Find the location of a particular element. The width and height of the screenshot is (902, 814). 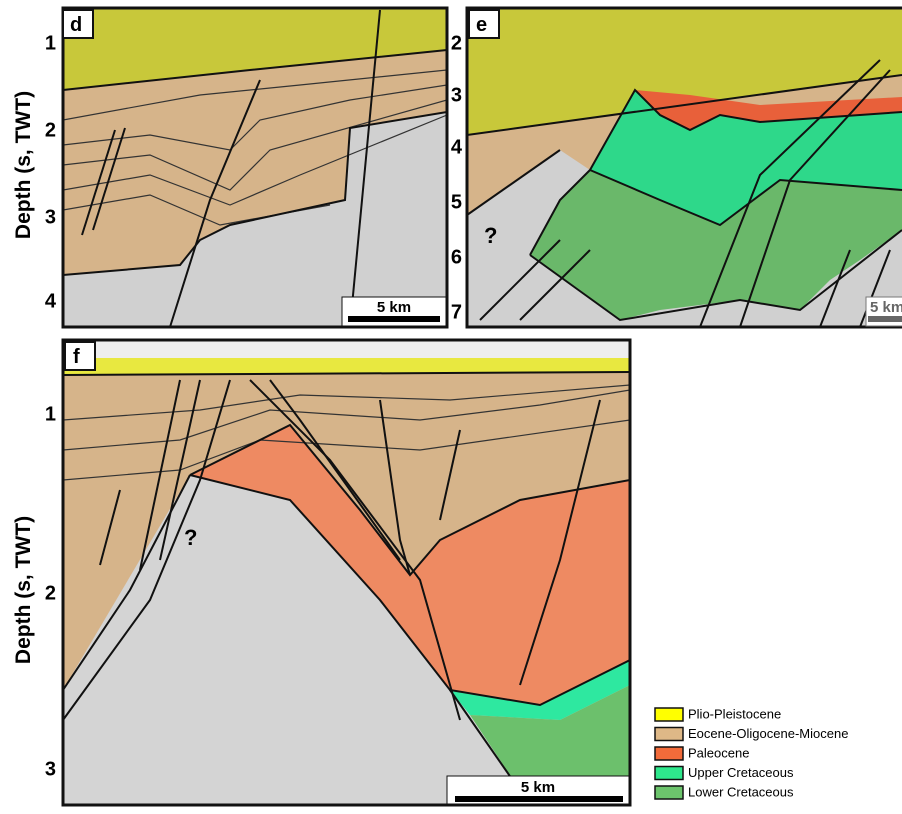

legend-label: Plio-Pleistocene is located at coordinates (734, 713).